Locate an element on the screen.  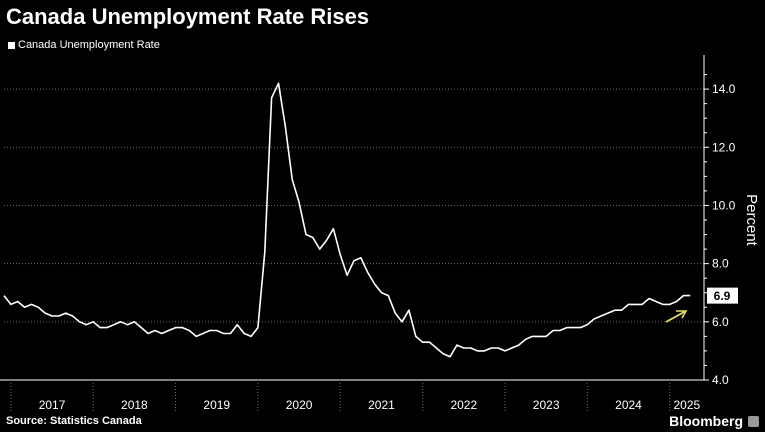
brand-logo: Bloomberg is located at coordinates (706, 421).